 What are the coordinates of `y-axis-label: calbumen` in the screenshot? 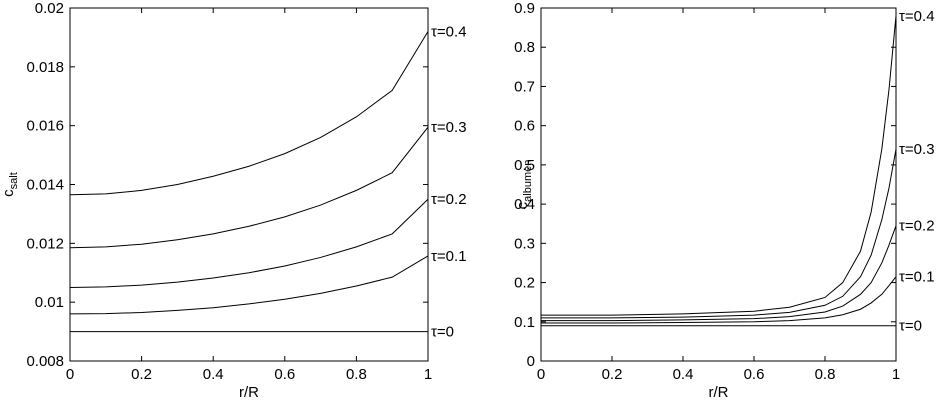 It's located at (524, 185).